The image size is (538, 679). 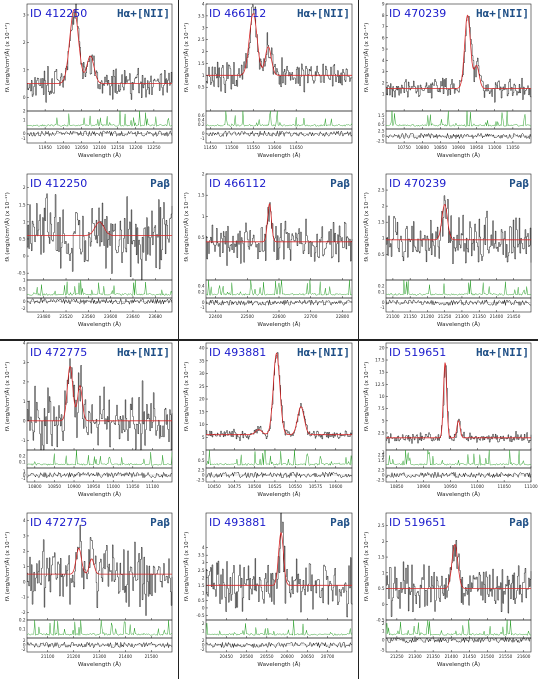 What do you see at coordinates (381, 408) in the screenshot?
I see `y-tick-label: 7.5` at bounding box center [381, 408].